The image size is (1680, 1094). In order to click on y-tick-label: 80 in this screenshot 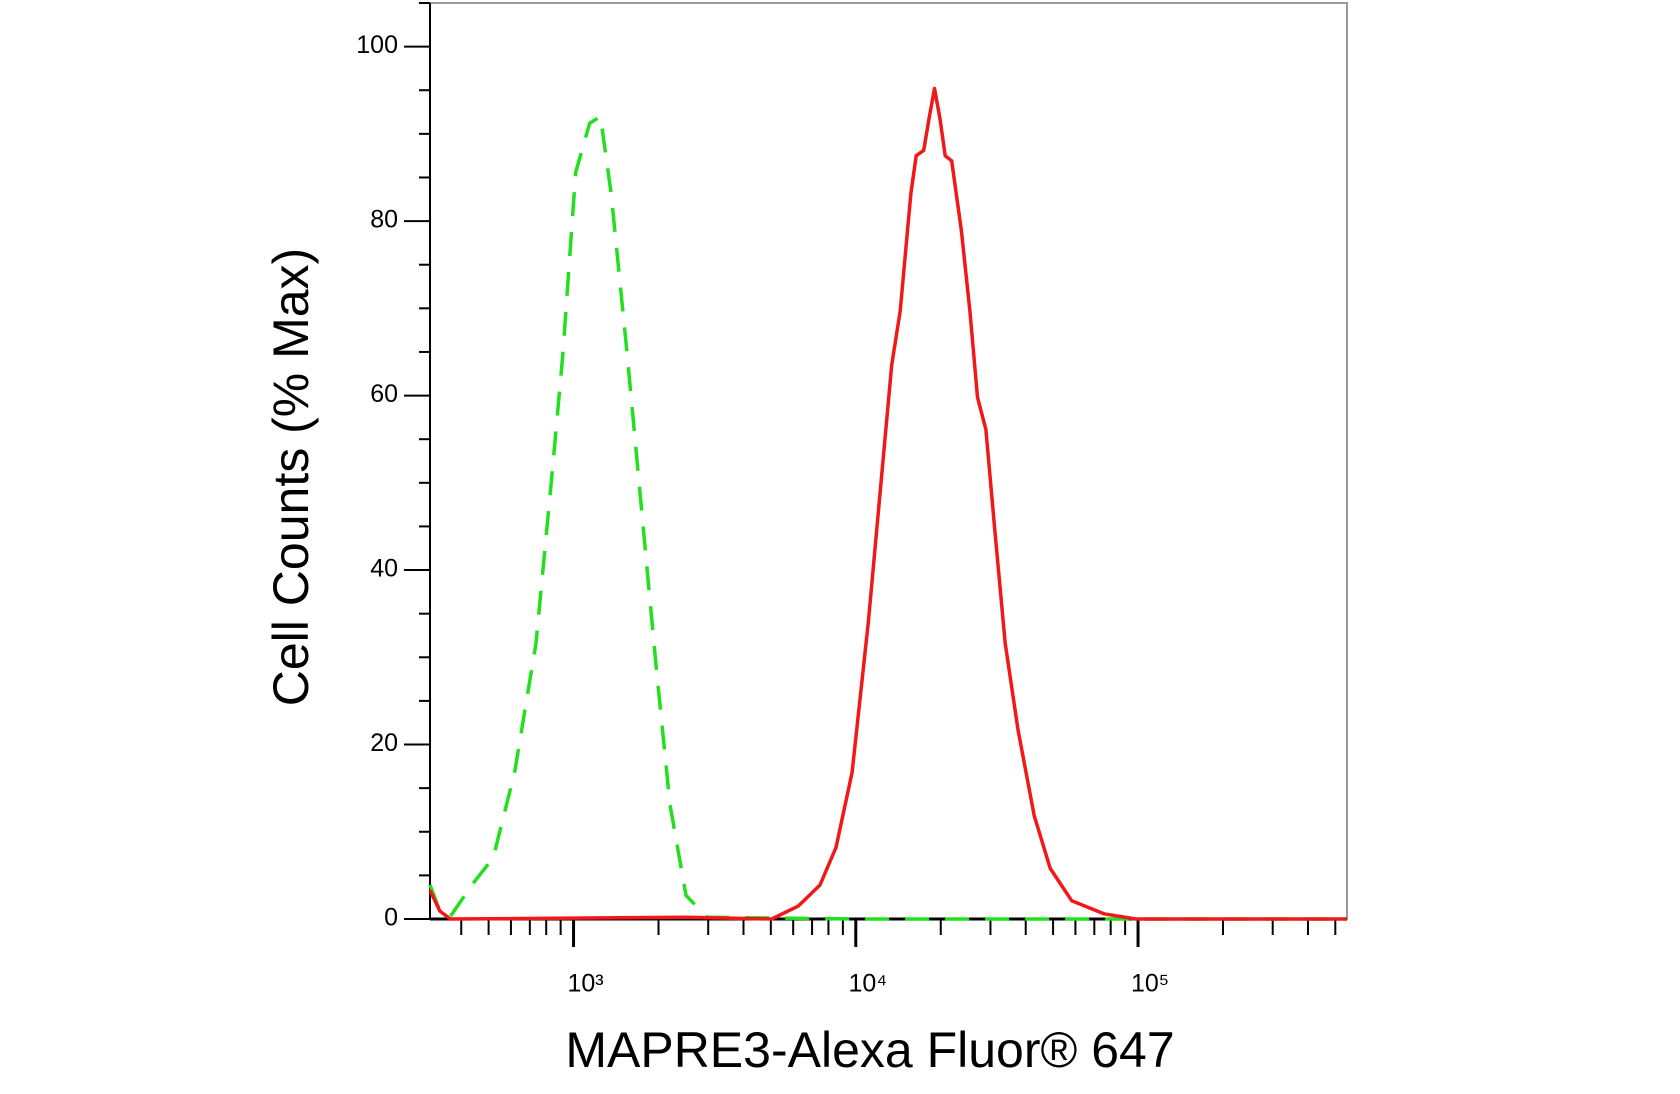, I will do `click(384, 220)`.